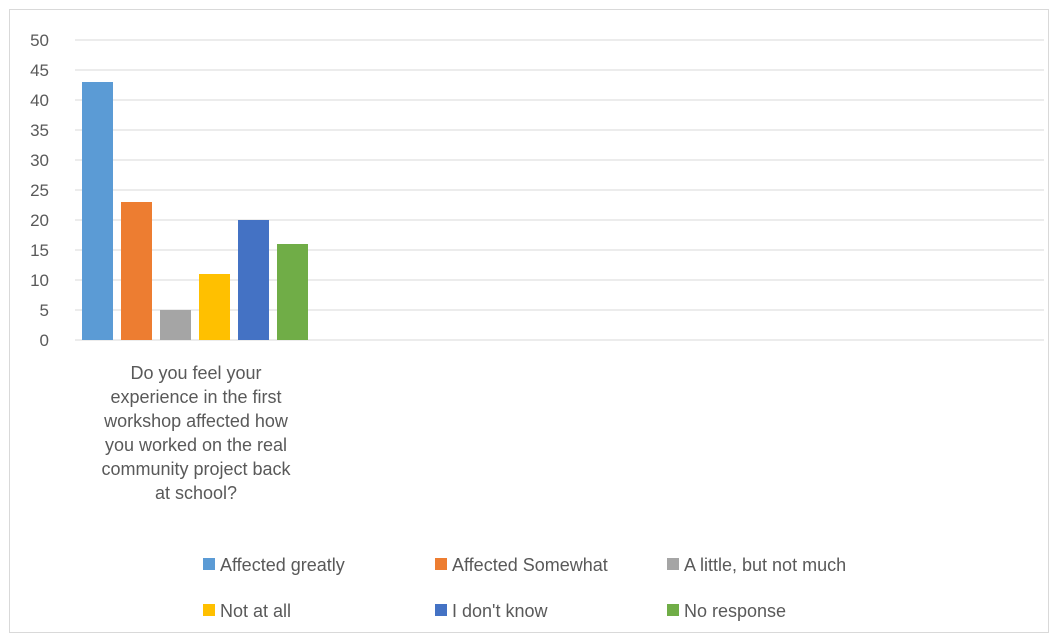 This screenshot has width=1061, height=643. Describe the element at coordinates (196, 421) in the screenshot. I see `category-label-line: workshop affected how` at that location.